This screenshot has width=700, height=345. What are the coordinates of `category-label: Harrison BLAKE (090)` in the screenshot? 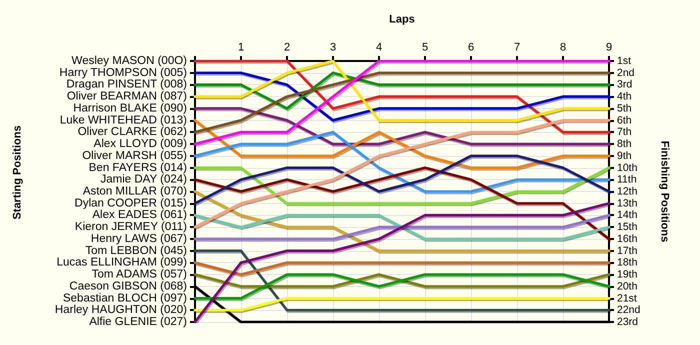 It's located at (130, 108).